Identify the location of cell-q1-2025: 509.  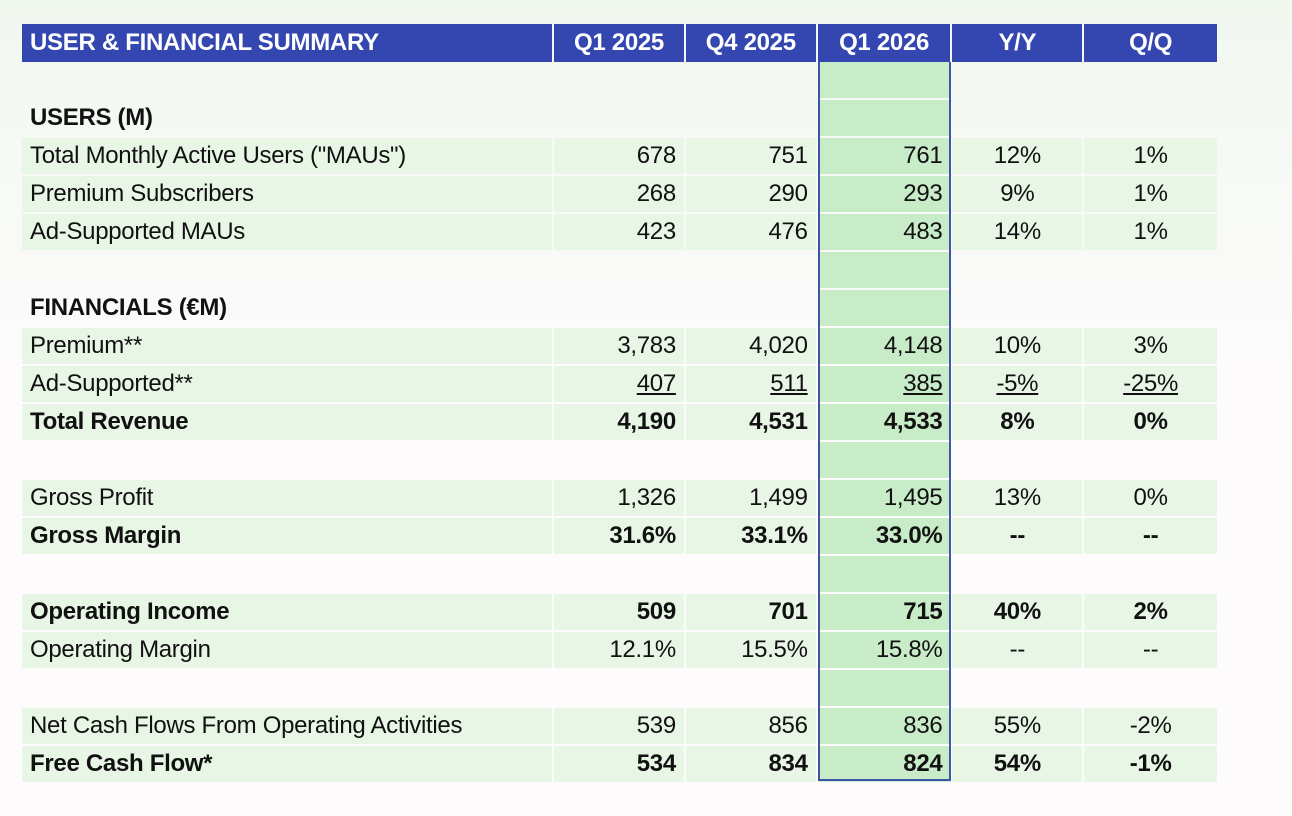
(619, 612).